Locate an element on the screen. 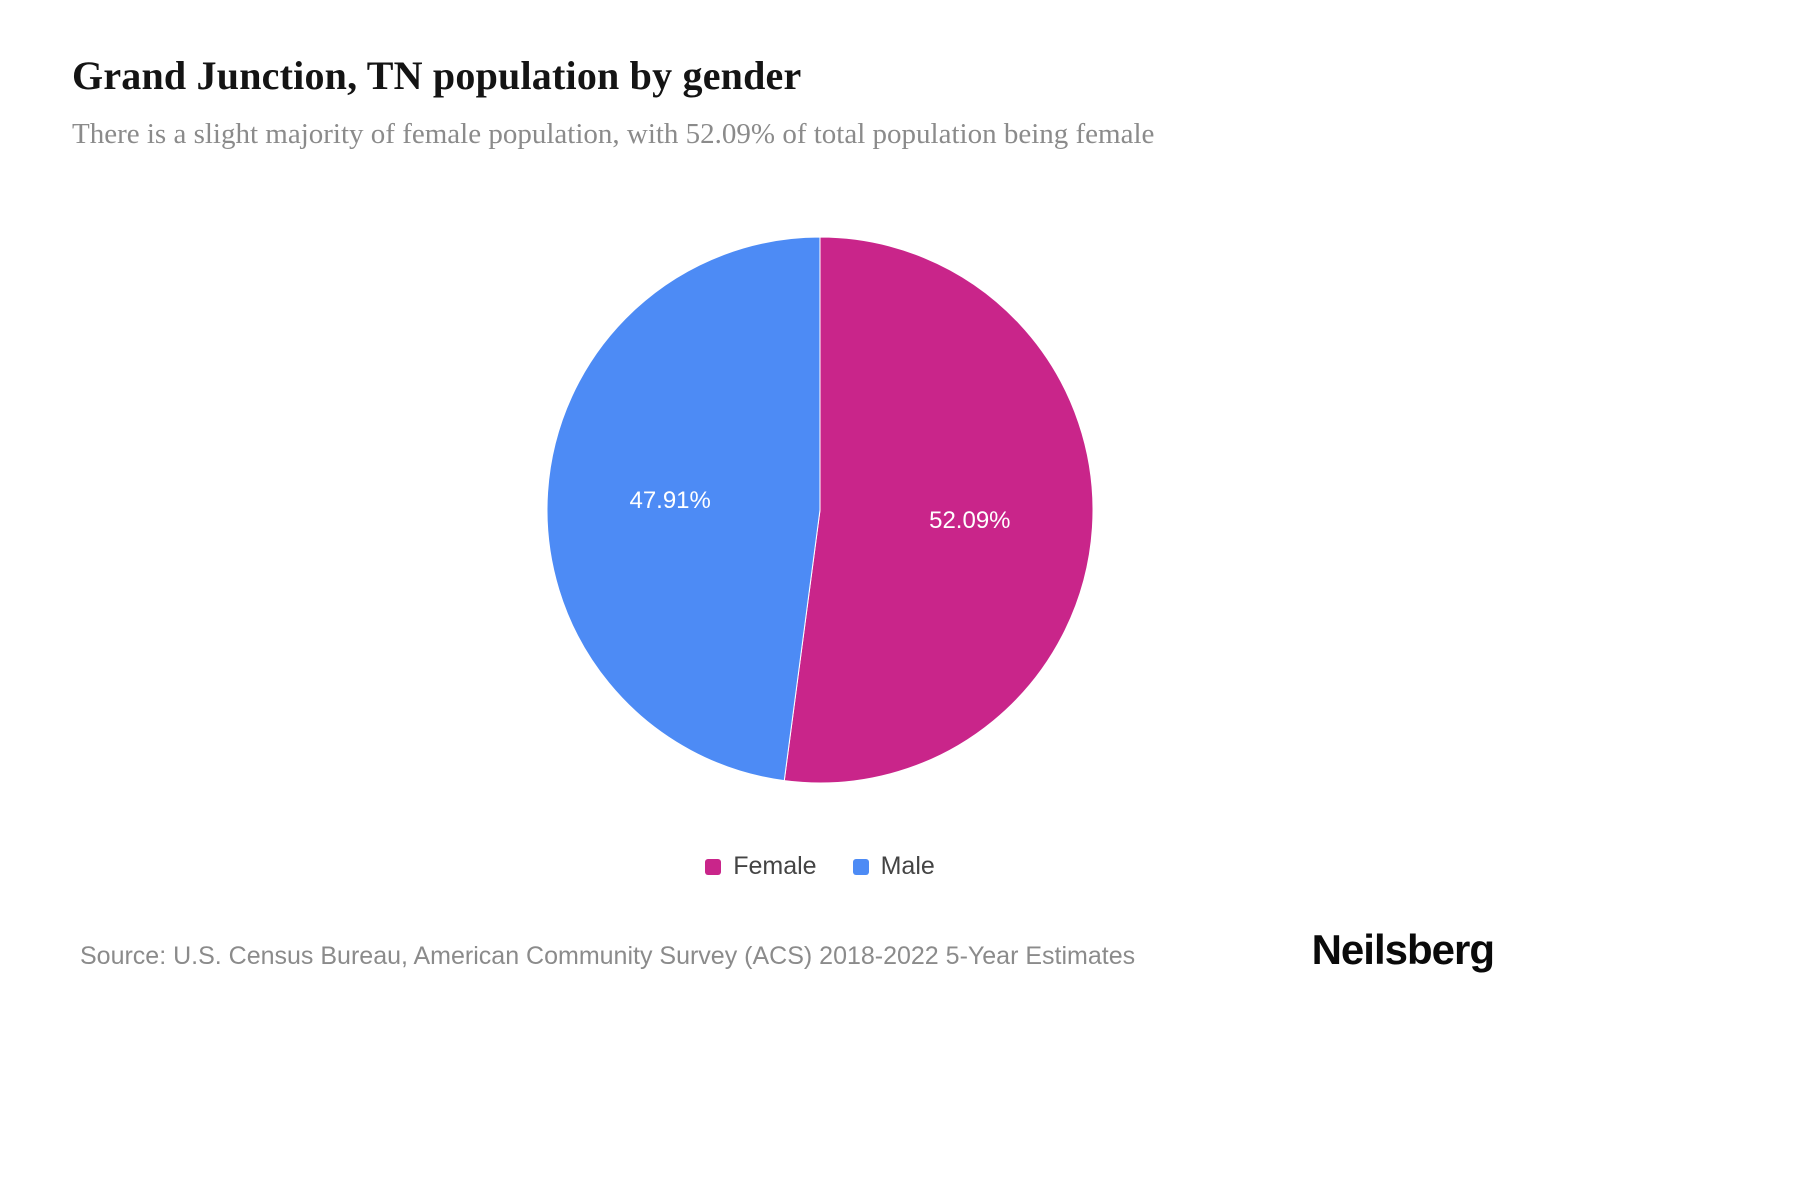  legend-marker-female is located at coordinates (713, 866).